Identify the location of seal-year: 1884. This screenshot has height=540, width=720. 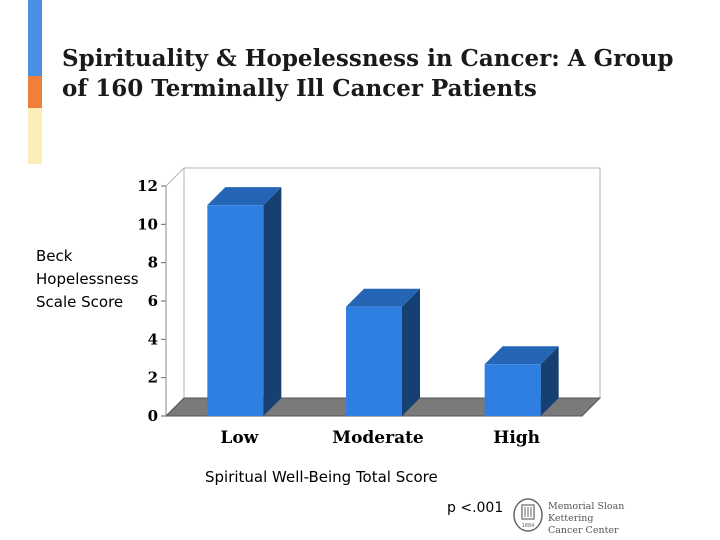
(528, 526).